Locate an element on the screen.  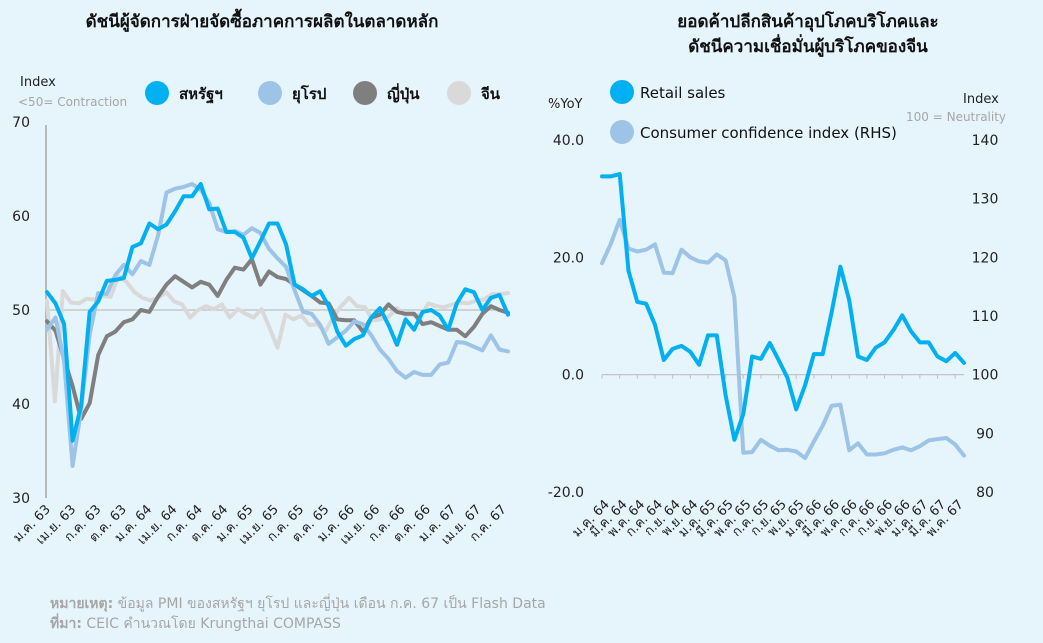
retail-y-tick-label: 40.0 is located at coordinates (568, 141).